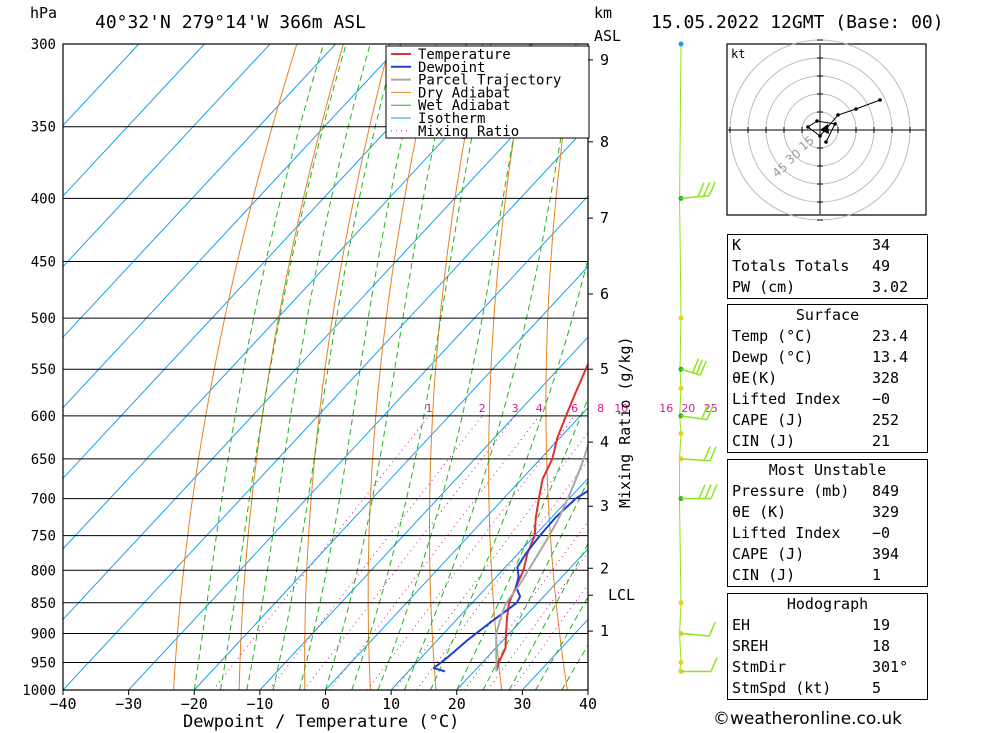  I want to click on most-unstable-row: CAPE (J) 394, so click(816, 554).